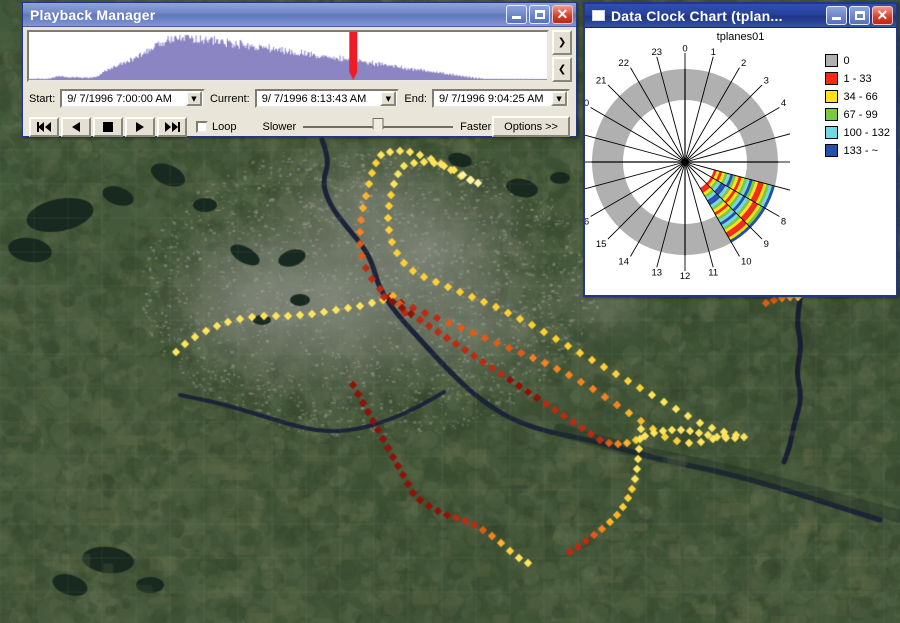  Describe the element at coordinates (562, 56) in the screenshot. I see `timeline-scroll-buttons: ❯ ❮` at that location.